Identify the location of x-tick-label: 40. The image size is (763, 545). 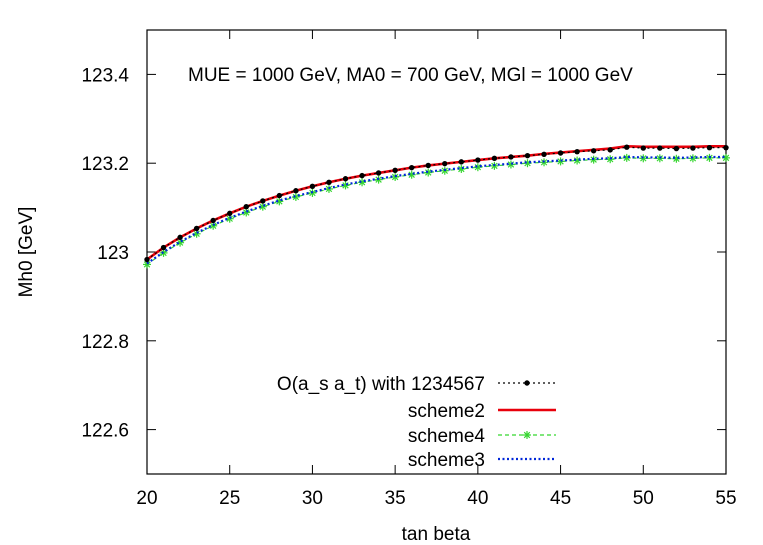
(477, 498).